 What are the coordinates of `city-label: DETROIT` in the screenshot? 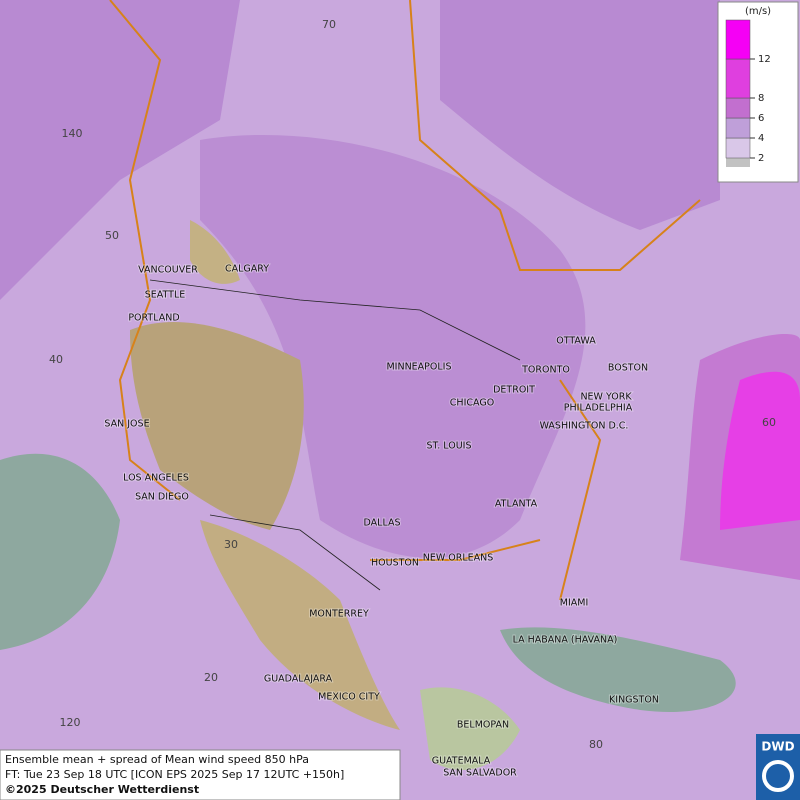 It's located at (514, 390).